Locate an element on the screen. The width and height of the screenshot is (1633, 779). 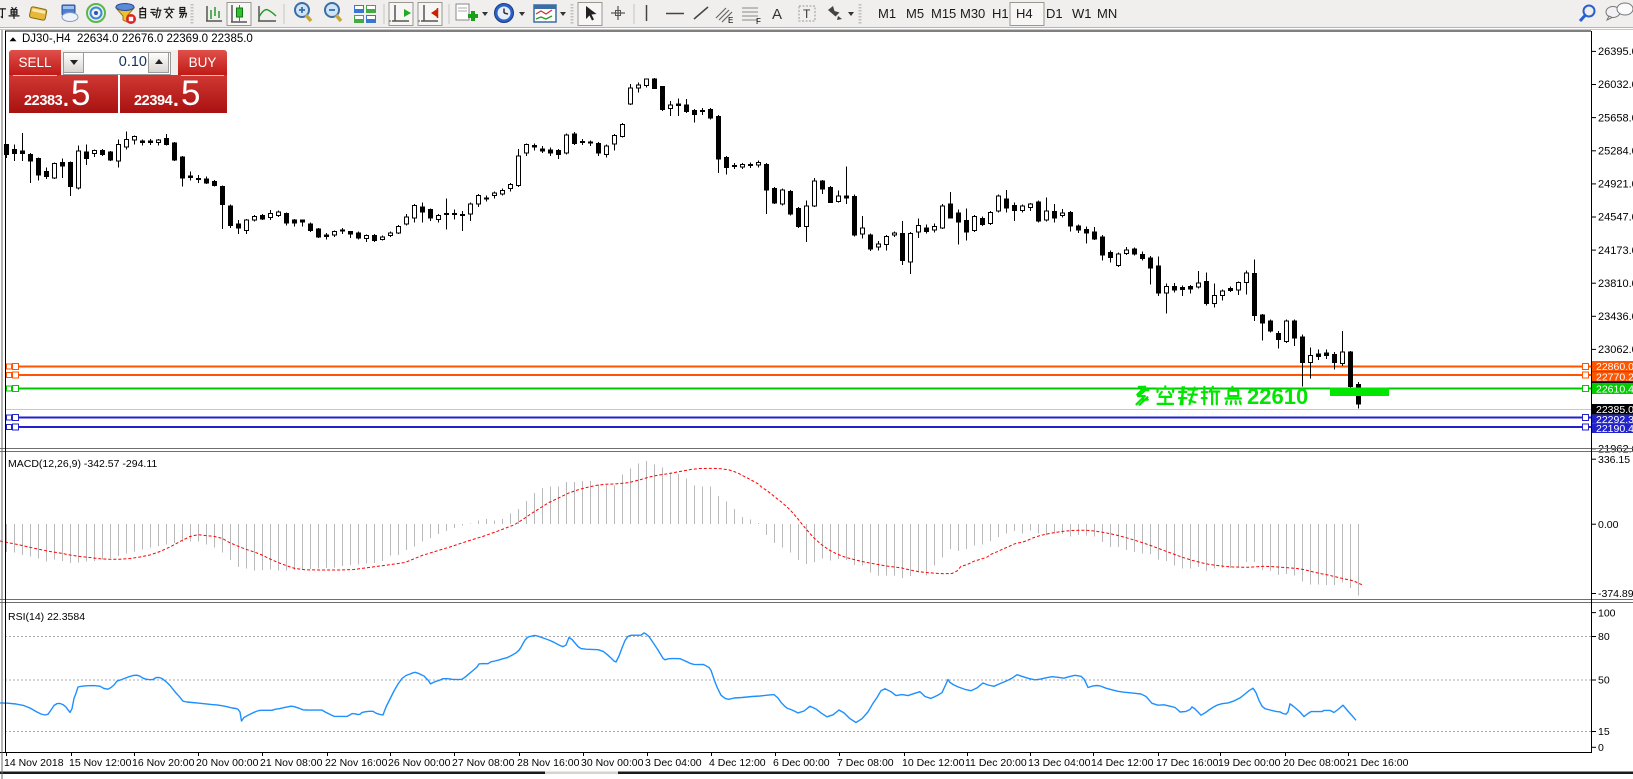
svg-text: 26395.0 is located at coordinates (1615, 52).